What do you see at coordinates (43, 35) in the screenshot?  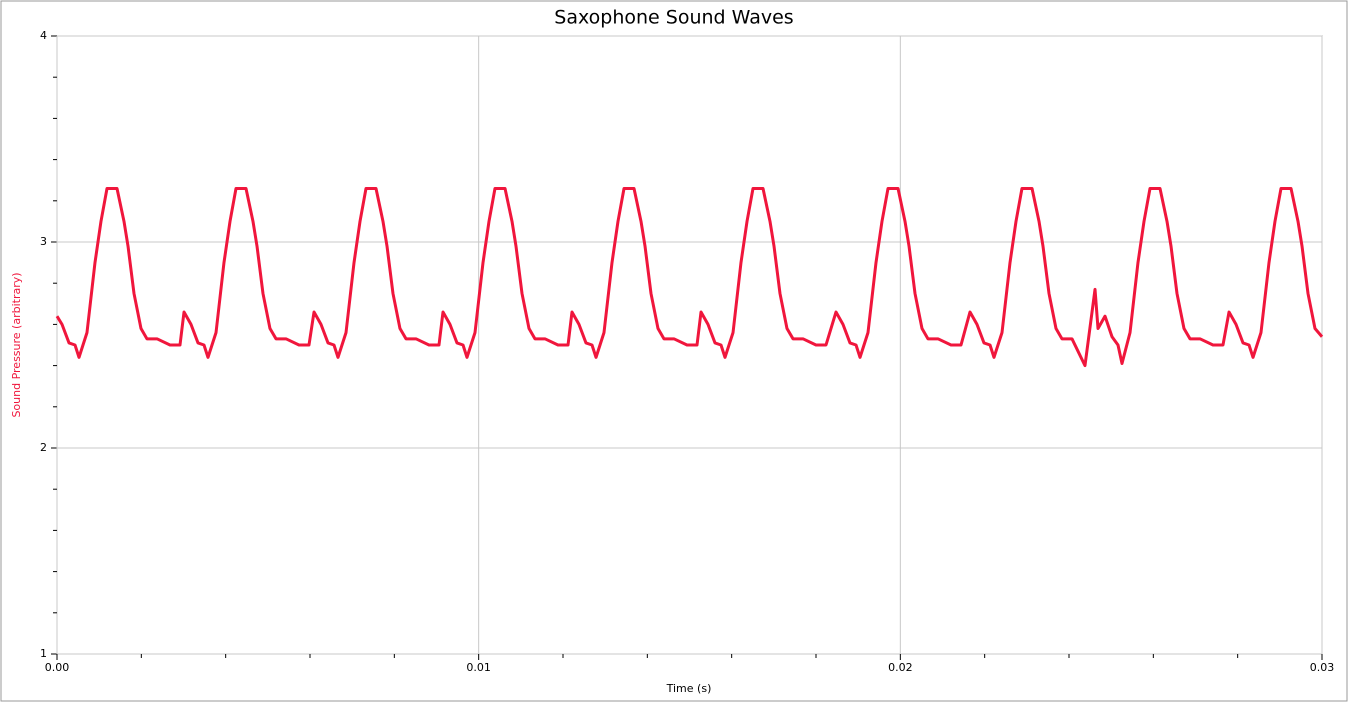 I see `y-tick-label: 4` at bounding box center [43, 35].